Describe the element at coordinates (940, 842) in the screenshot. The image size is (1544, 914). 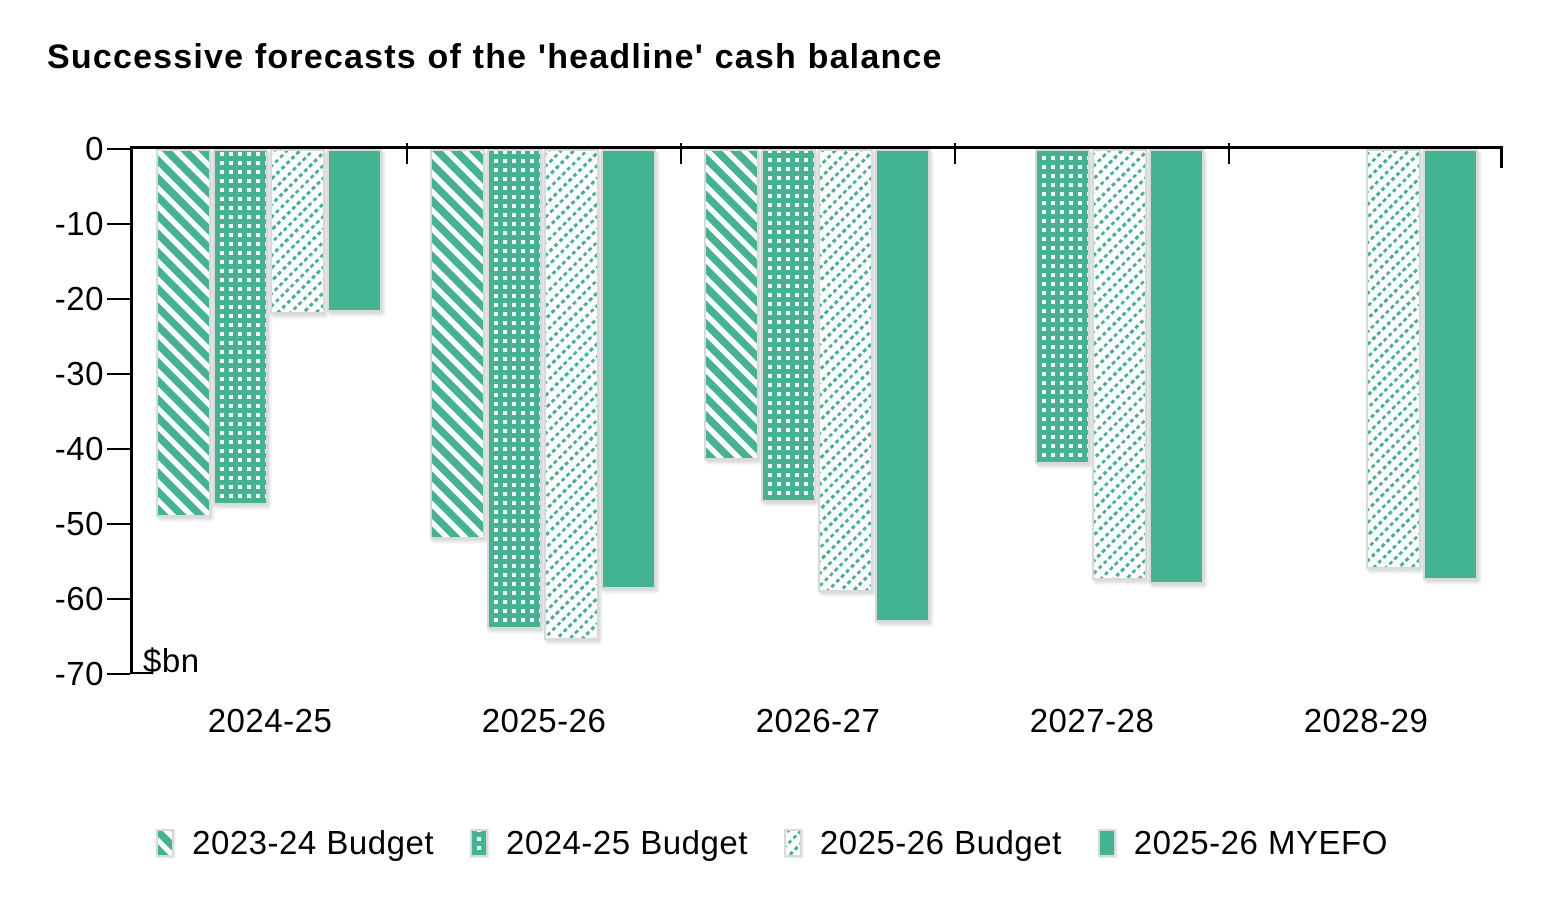
I see `legend-label: 2025-26 Budget` at that location.